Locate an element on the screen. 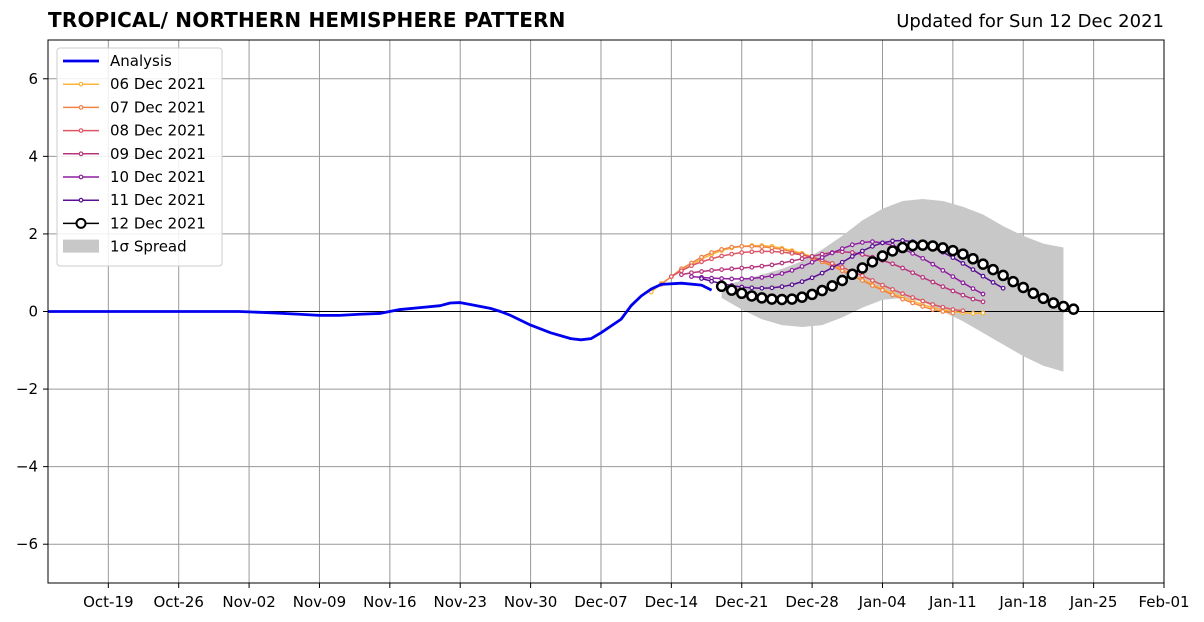  legend-entry: 1σ Spread is located at coordinates (125, 247).